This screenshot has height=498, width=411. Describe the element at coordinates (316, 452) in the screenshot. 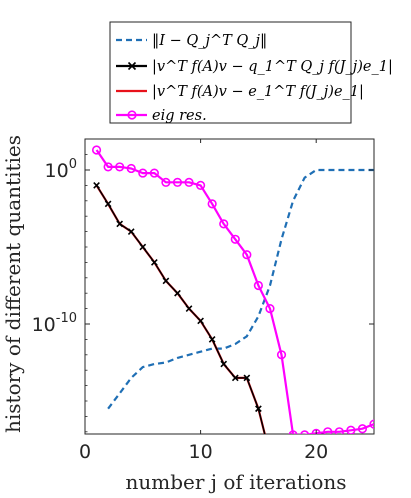

I see `x-tick-label-20: 20` at that location.